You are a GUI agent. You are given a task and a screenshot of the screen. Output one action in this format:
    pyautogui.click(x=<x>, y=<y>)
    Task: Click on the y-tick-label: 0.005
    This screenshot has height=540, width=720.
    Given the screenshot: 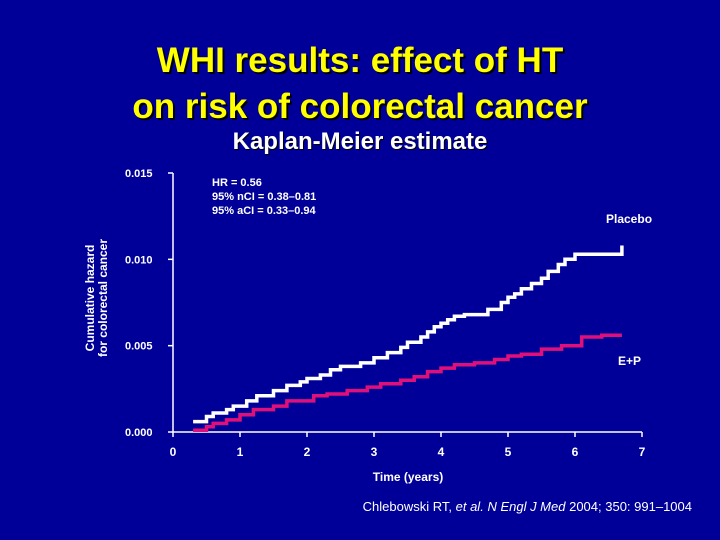 What is the action you would take?
    pyautogui.click(x=139, y=347)
    